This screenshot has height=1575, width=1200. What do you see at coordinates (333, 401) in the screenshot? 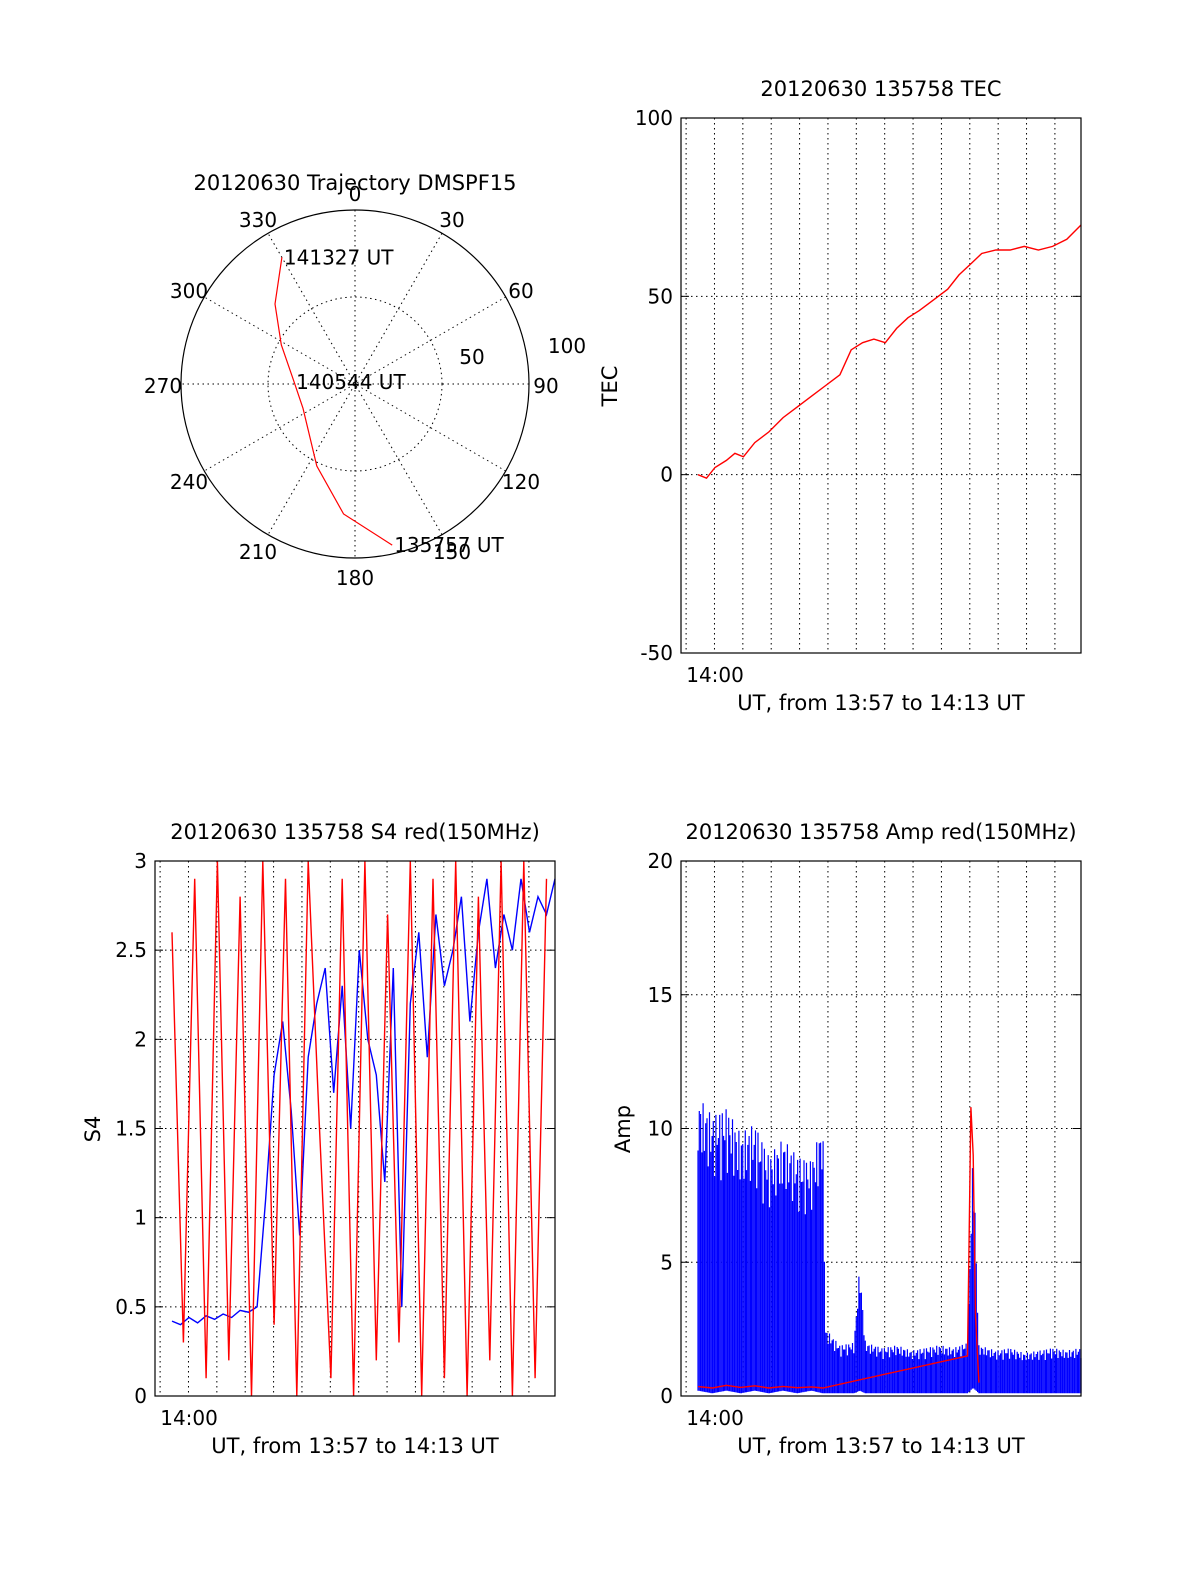
I see `polar-trajectory-line` at bounding box center [333, 401].